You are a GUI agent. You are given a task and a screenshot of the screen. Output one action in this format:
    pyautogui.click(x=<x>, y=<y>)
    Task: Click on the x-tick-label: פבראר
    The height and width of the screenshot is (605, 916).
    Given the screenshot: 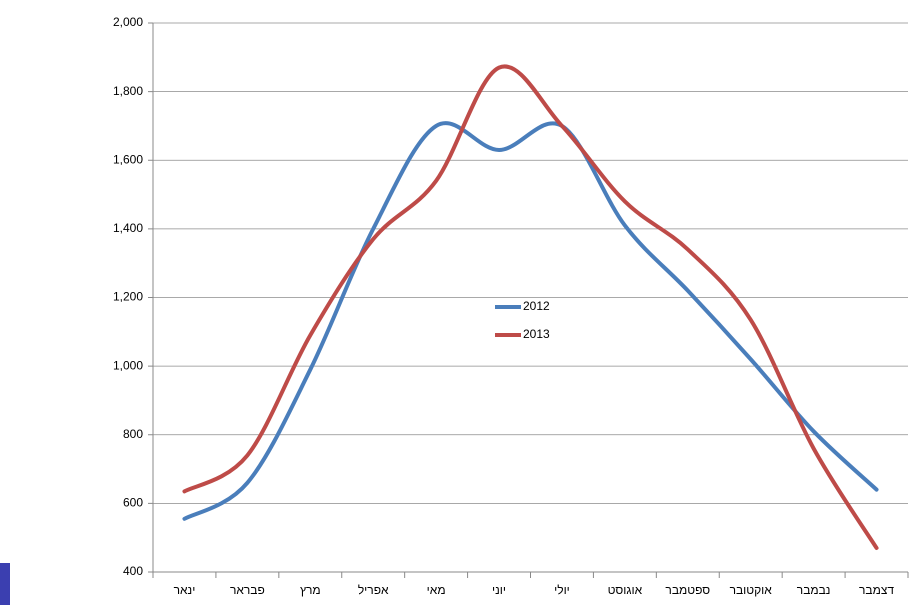 What is the action you would take?
    pyautogui.click(x=247, y=590)
    